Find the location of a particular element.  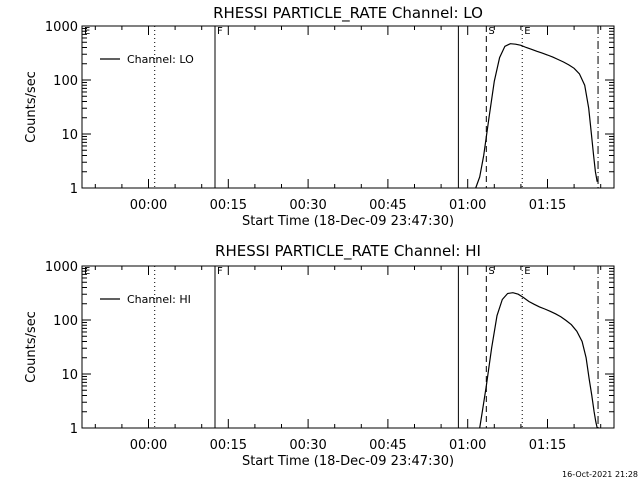

chart-title: RHESSI PARTICLE_RATE Channel: HI is located at coordinates (348, 251).